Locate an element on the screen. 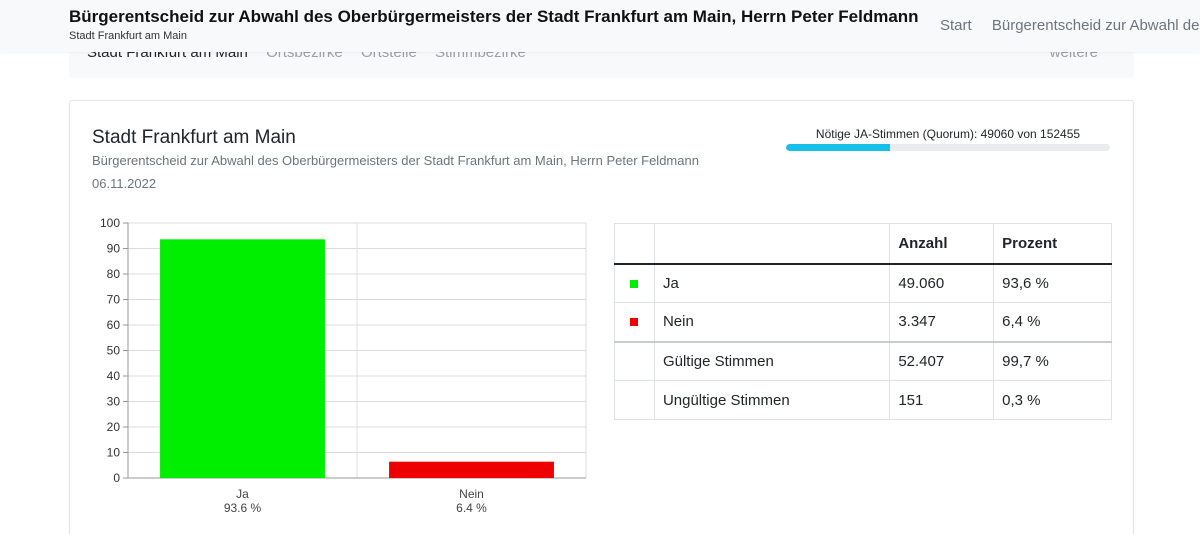 This screenshot has width=1200, height=534. bar-data-label: 93.6 % is located at coordinates (243, 507).